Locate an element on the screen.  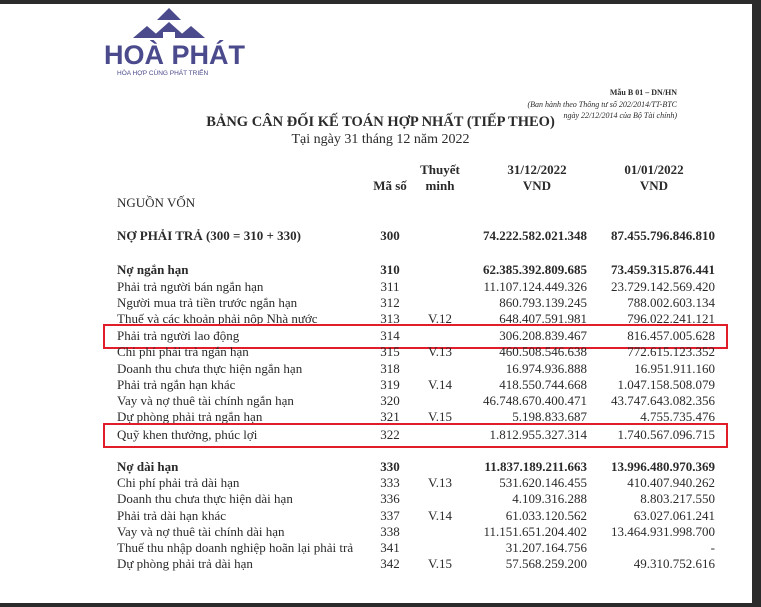
form-code: Mẫu B 01 – DN/HN is located at coordinates (643, 92).